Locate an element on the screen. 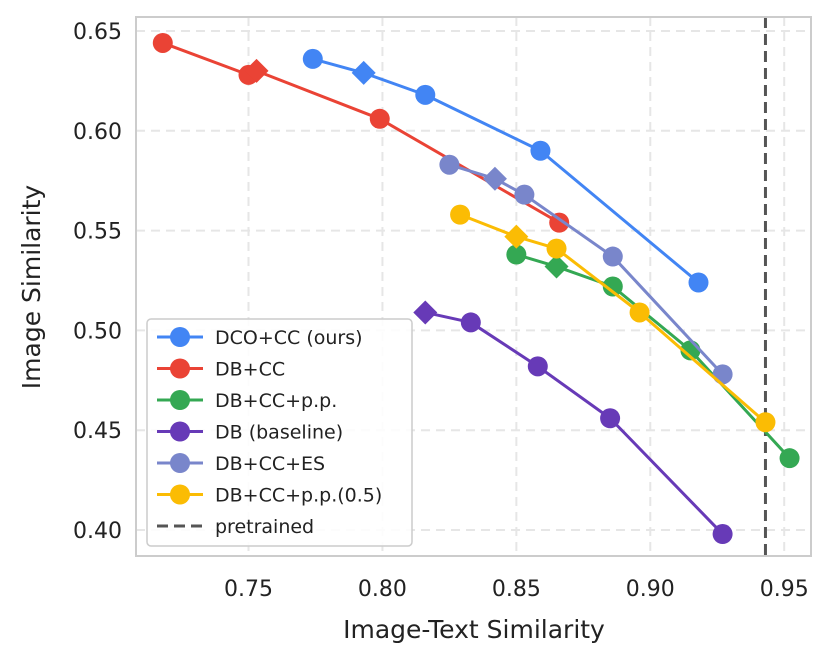  x-axis-label: Image-Text Similarity is located at coordinates (474, 629).